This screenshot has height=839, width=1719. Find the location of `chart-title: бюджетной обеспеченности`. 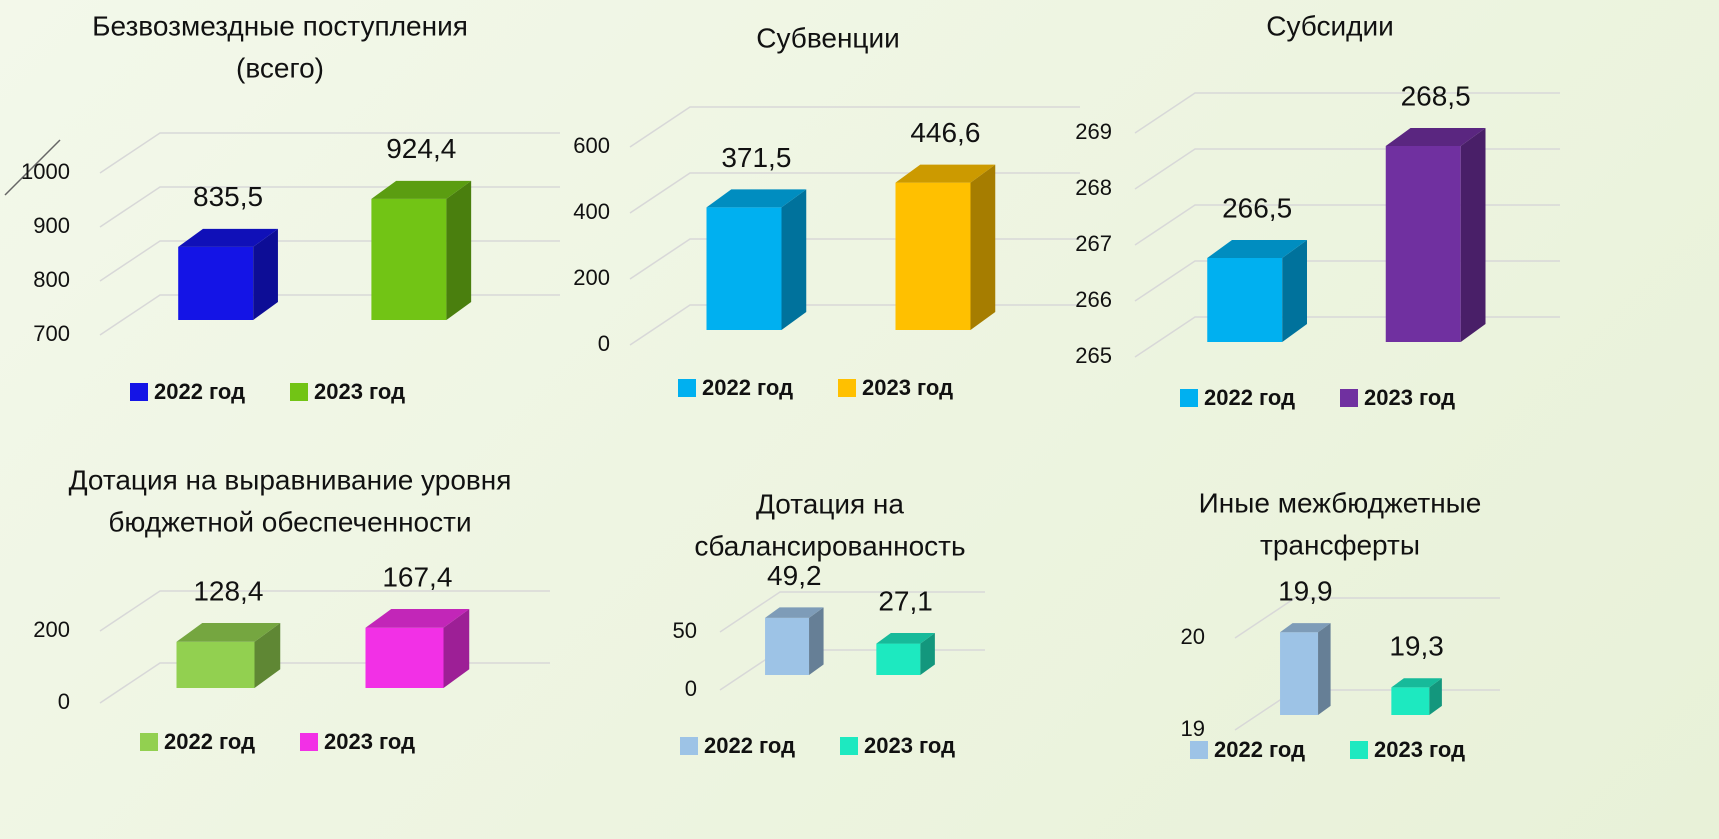

chart-title: бюджетной обеспеченности is located at coordinates (289, 521).